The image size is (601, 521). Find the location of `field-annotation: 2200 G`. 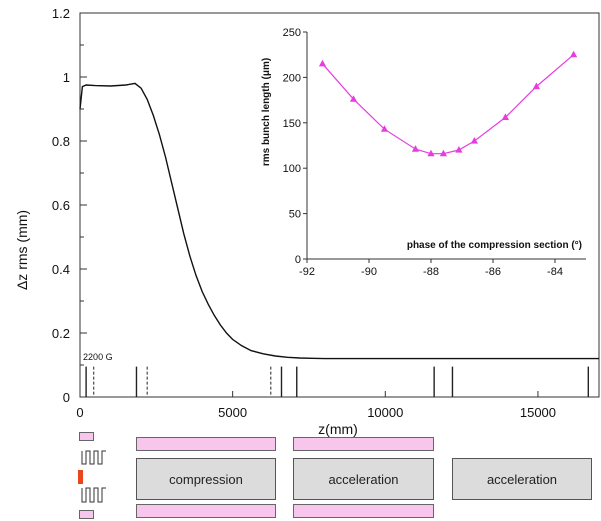

field-annotation: 2200 G is located at coordinates (98, 357).